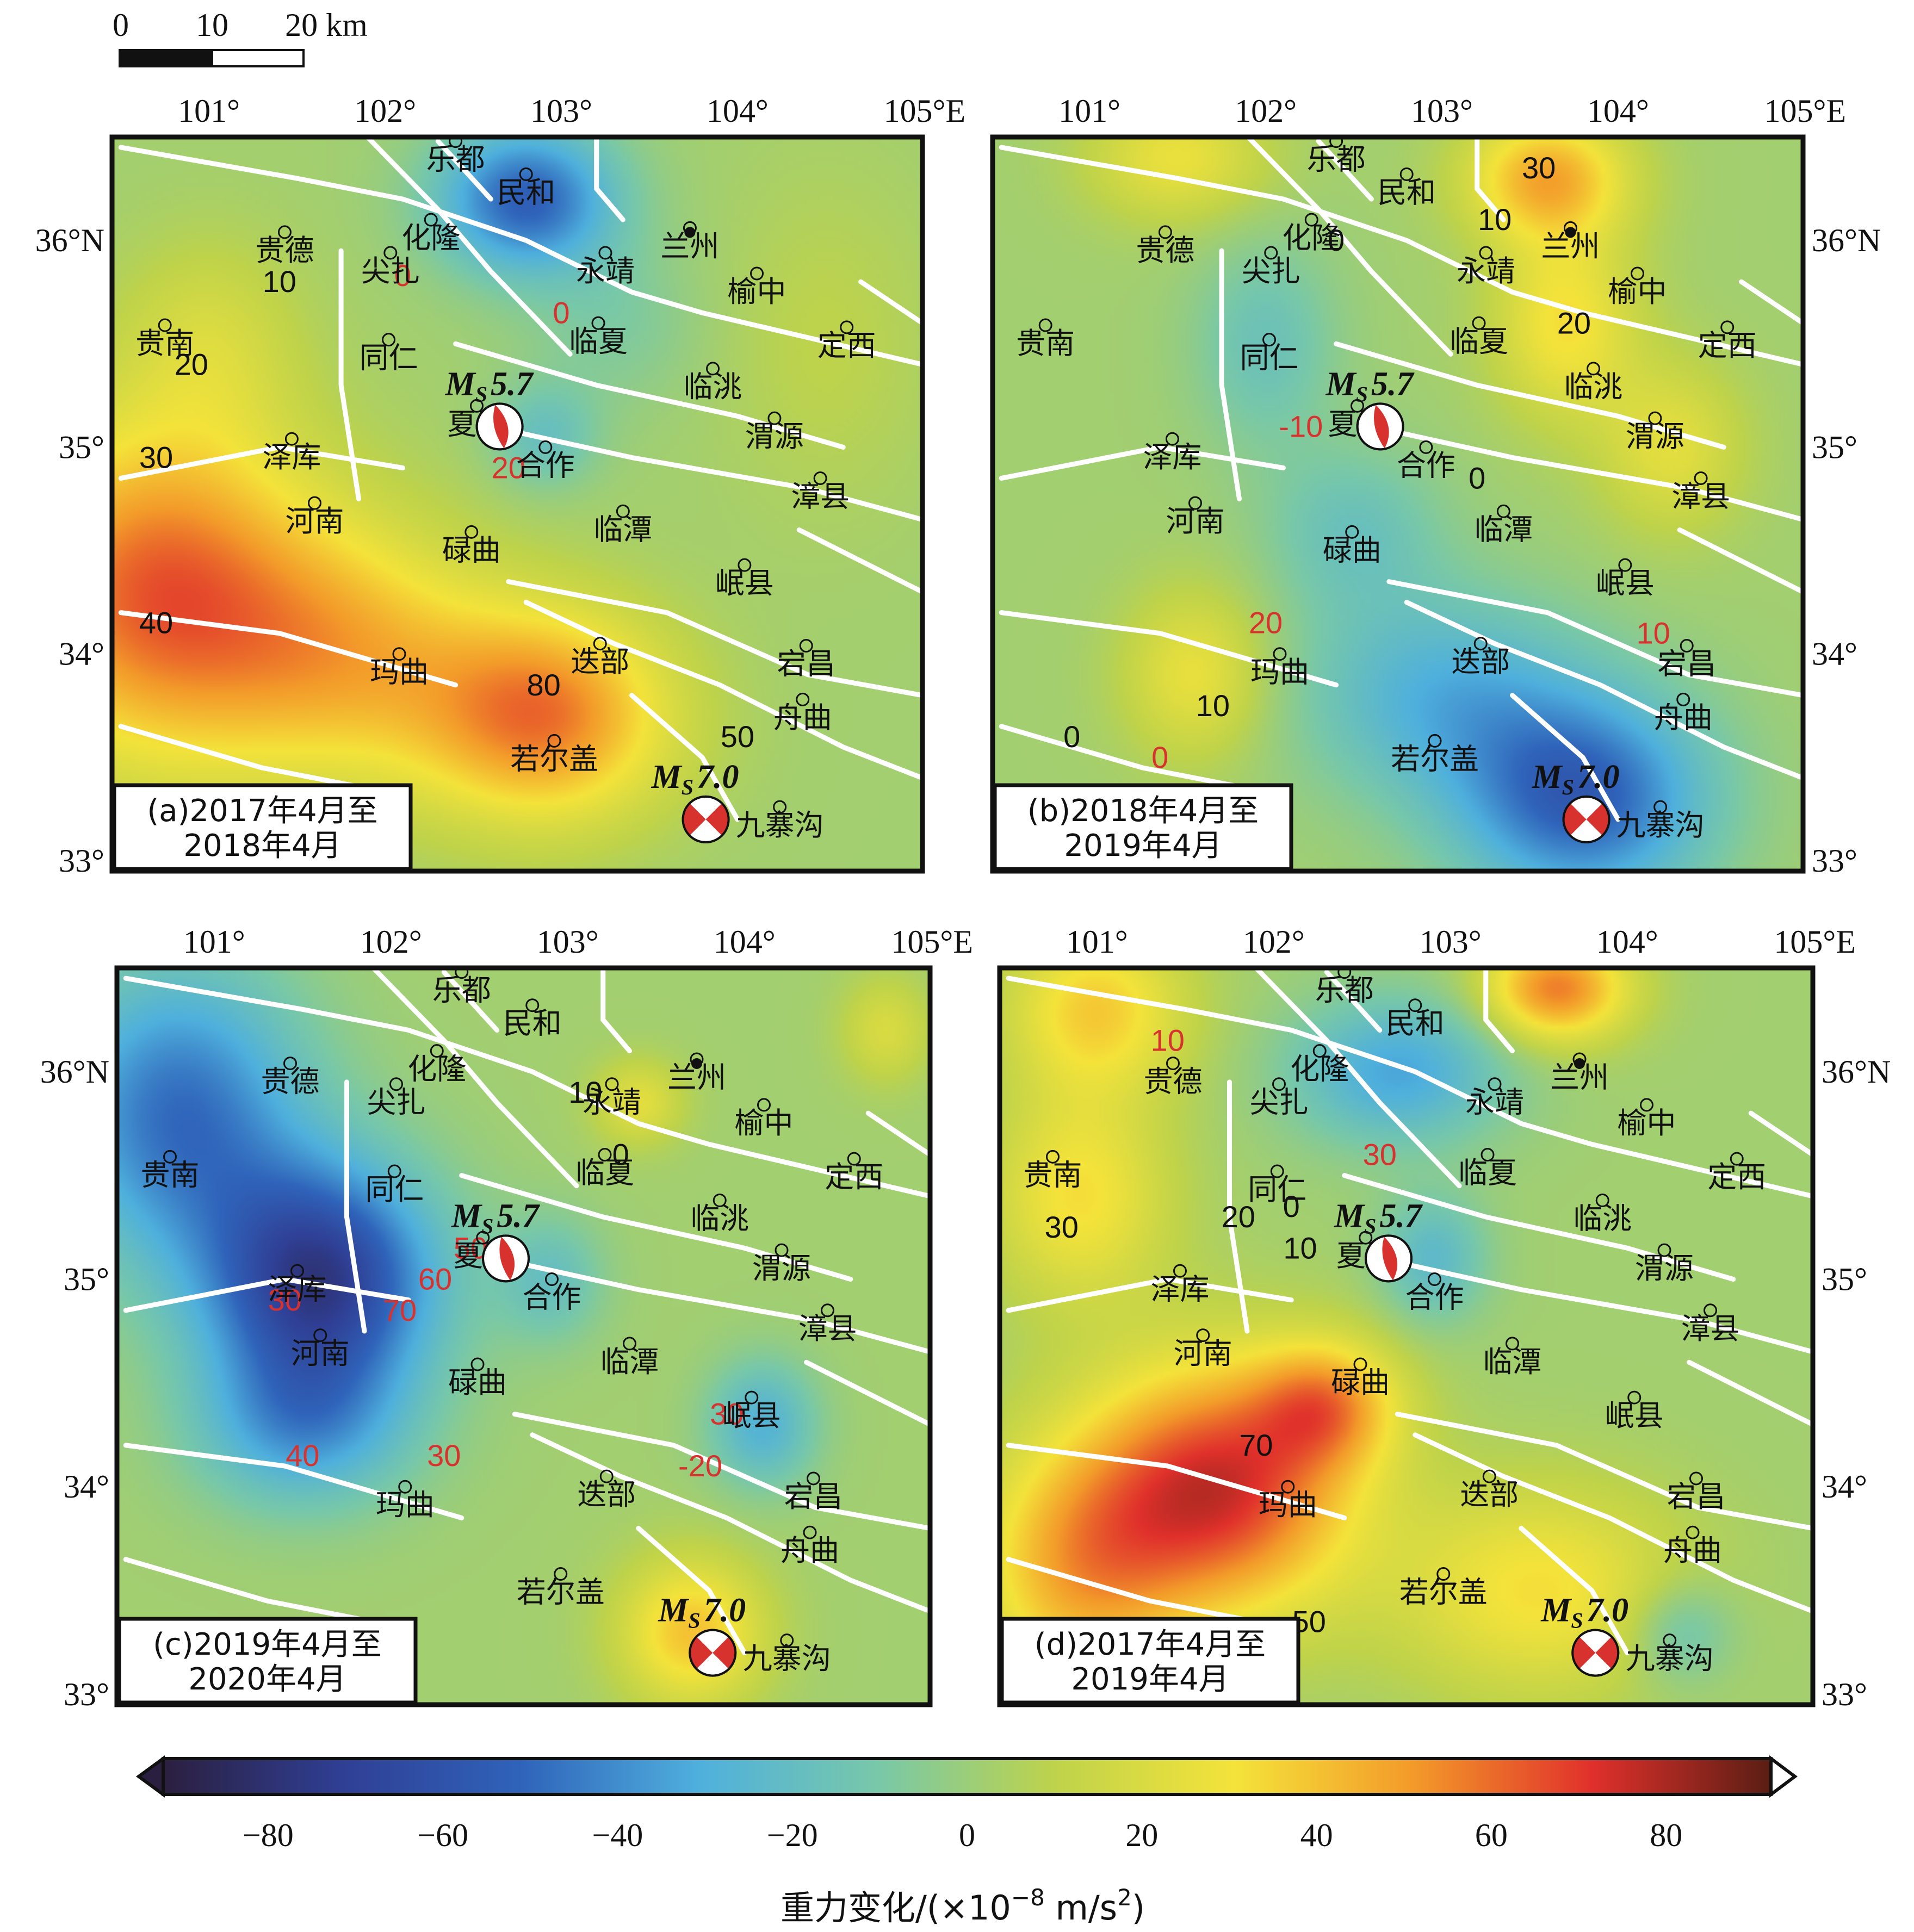 The width and height of the screenshot is (1914, 1932). Describe the element at coordinates (121, 25) in the screenshot. I see `scale-label-0: 0` at that location.